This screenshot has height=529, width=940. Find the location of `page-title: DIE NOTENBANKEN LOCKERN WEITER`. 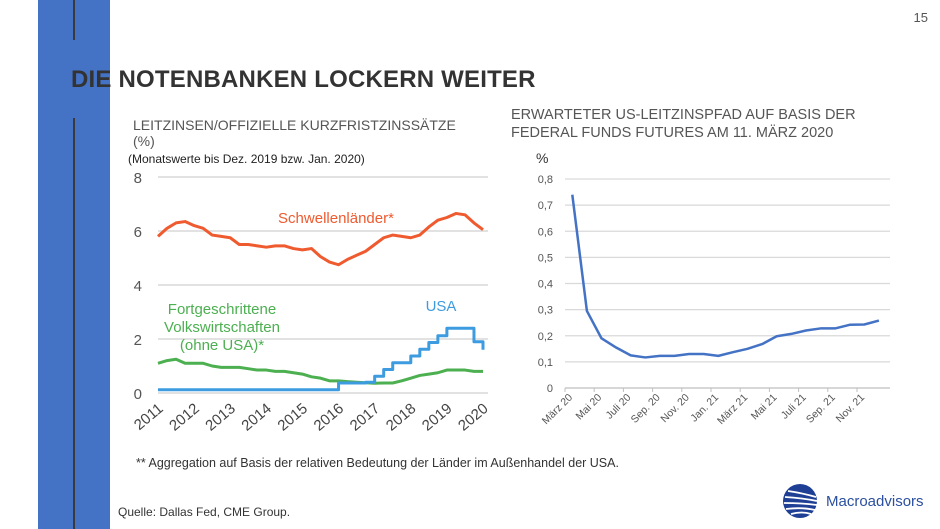

page-title: DIE NOTENBANKEN LOCKERN WEITER is located at coordinates (303, 79).